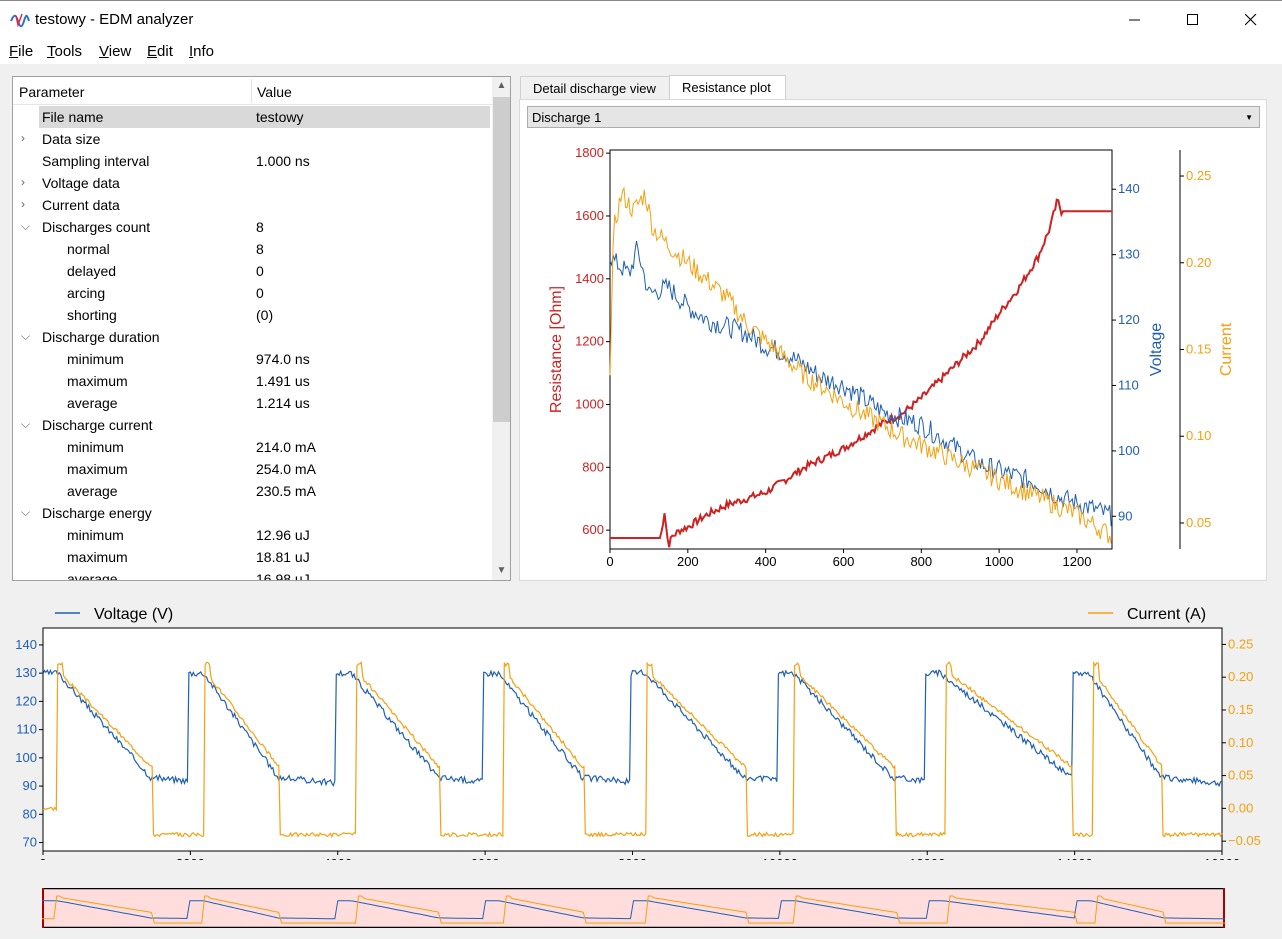 The image size is (1282, 939). What do you see at coordinates (501, 85) in the screenshot?
I see `scroll-up-icon: ▲` at bounding box center [501, 85].